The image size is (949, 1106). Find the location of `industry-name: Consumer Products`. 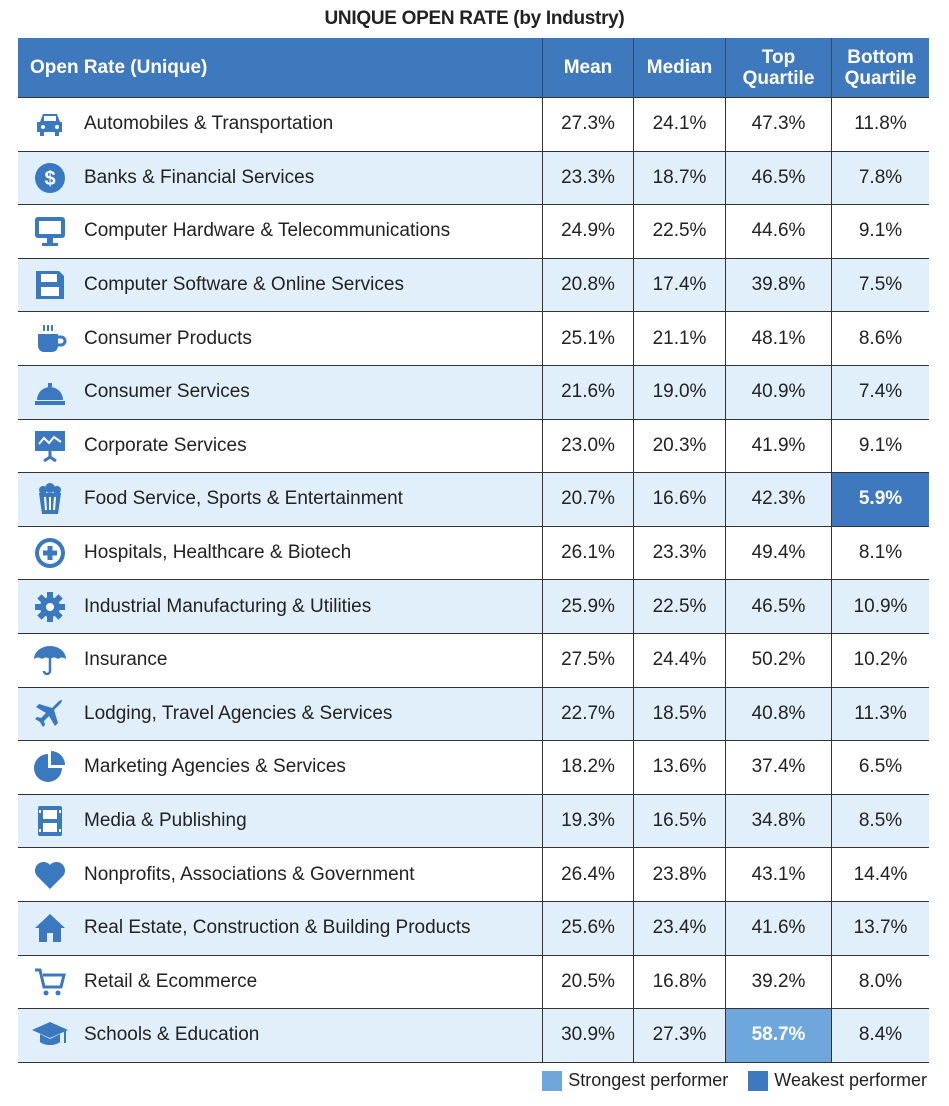

industry-name: Consumer Products is located at coordinates (168, 338).